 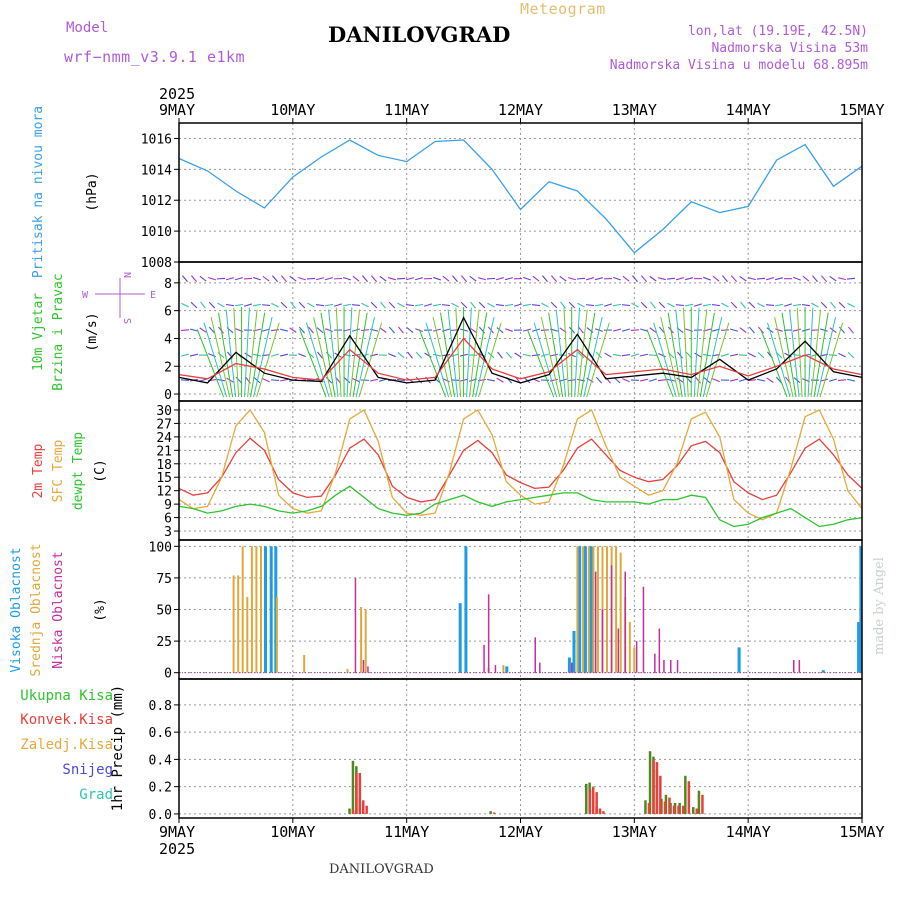 What do you see at coordinates (126, 321) in the screenshot?
I see `compass-south-label: S` at bounding box center [126, 321].